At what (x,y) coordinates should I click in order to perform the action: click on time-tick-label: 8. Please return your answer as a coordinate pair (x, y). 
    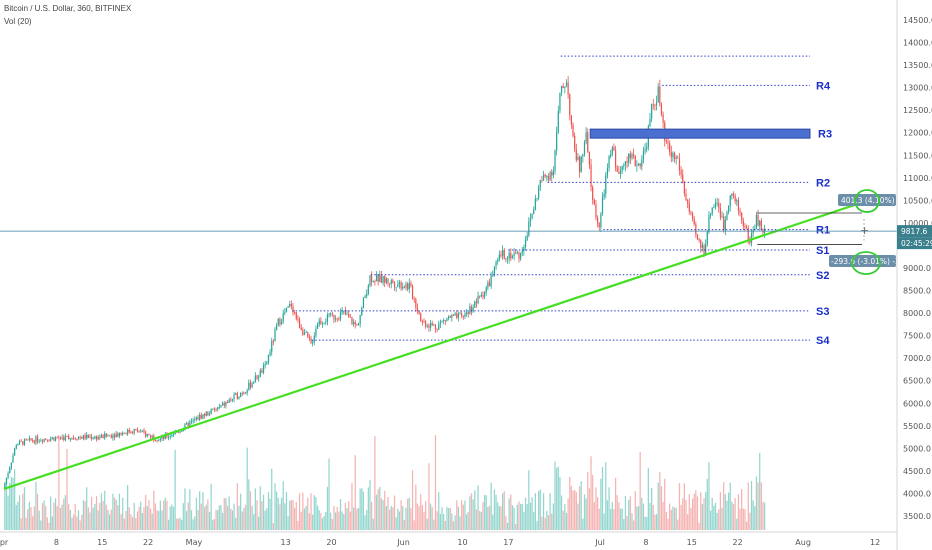
    Looking at the image, I should click on (645, 542).